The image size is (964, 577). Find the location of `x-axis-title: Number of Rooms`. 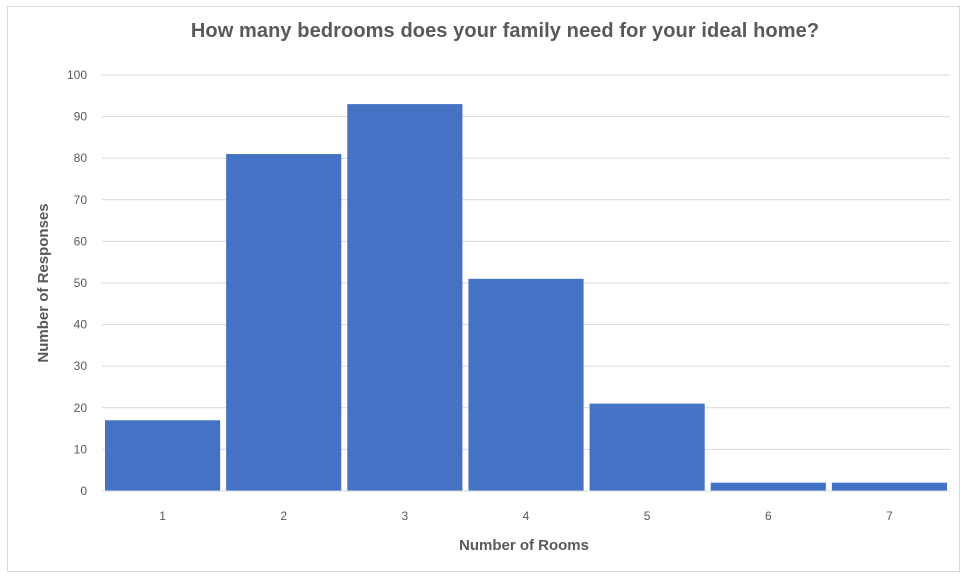

x-axis-title: Number of Rooms is located at coordinates (524, 545).